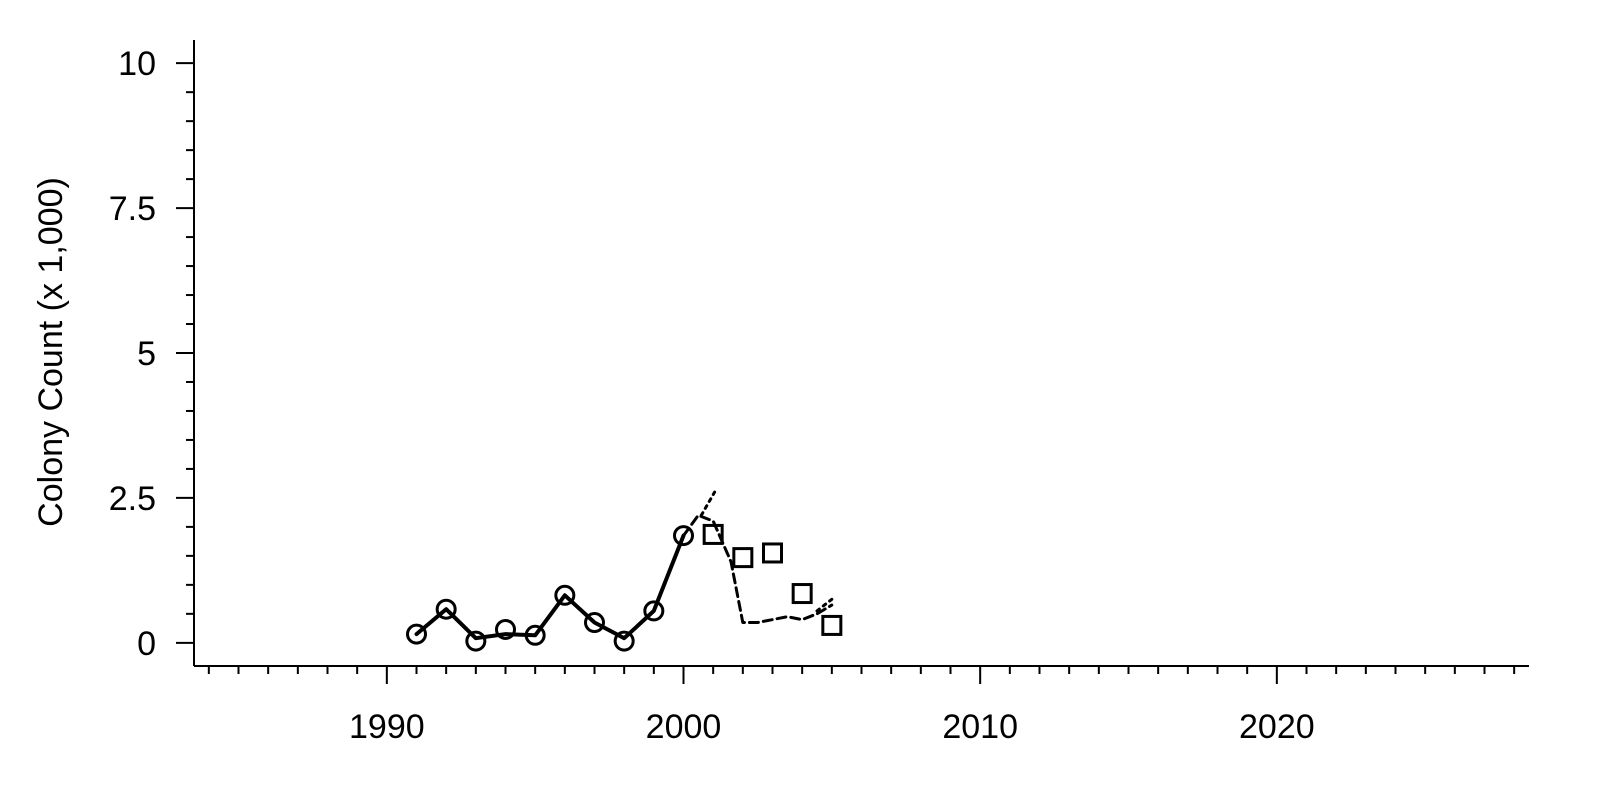 The height and width of the screenshot is (800, 1600). I want to click on series-markers, so click(624, 587).